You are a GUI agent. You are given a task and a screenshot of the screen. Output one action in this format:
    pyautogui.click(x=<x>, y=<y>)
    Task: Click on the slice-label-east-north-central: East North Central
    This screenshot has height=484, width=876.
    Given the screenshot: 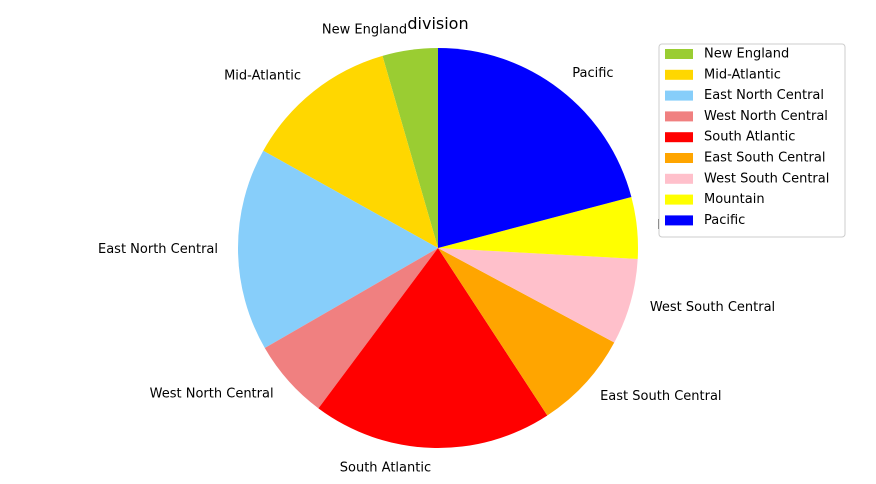 What is the action you would take?
    pyautogui.click(x=158, y=249)
    